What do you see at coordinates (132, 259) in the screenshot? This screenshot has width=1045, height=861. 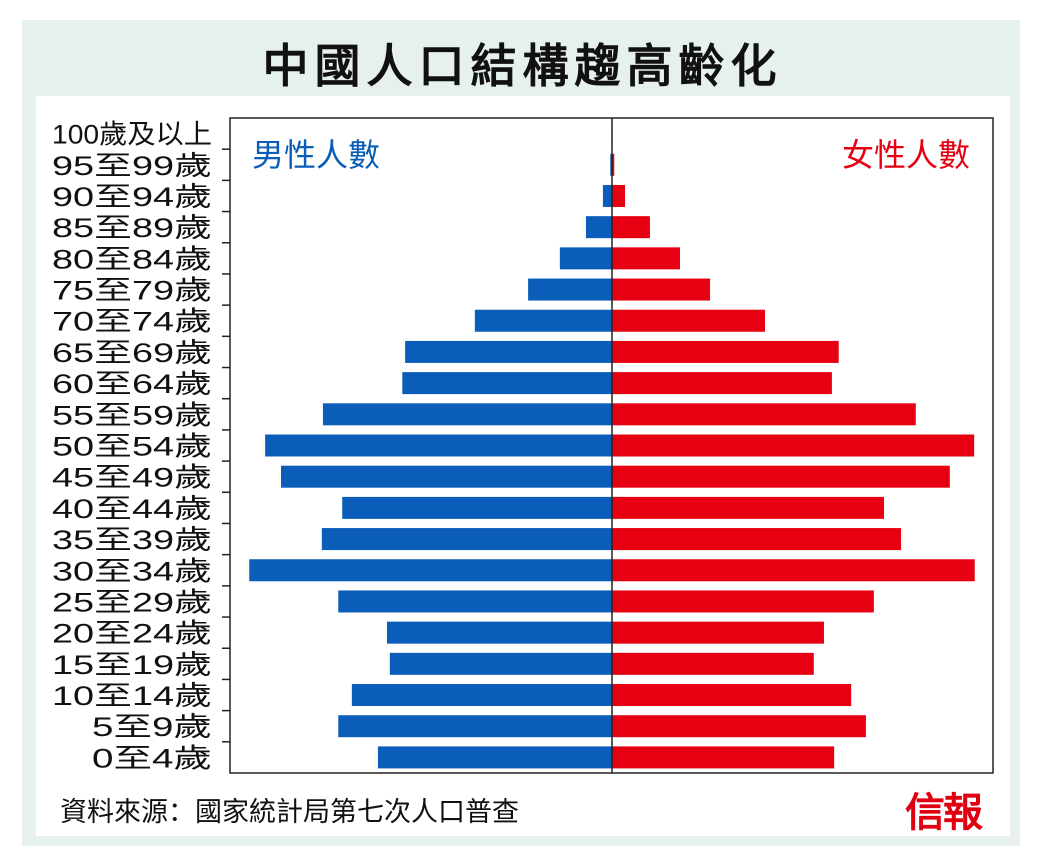 I see `tick-label: 80至84歲` at bounding box center [132, 259].